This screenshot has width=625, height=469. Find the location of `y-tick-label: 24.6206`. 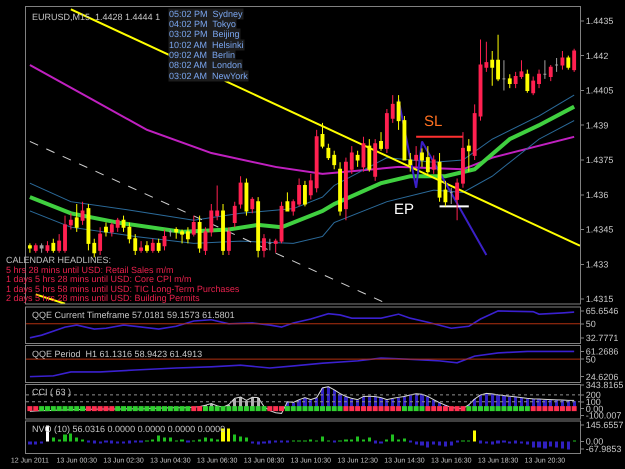

y-tick-label: 24.6206 is located at coordinates (602, 377).